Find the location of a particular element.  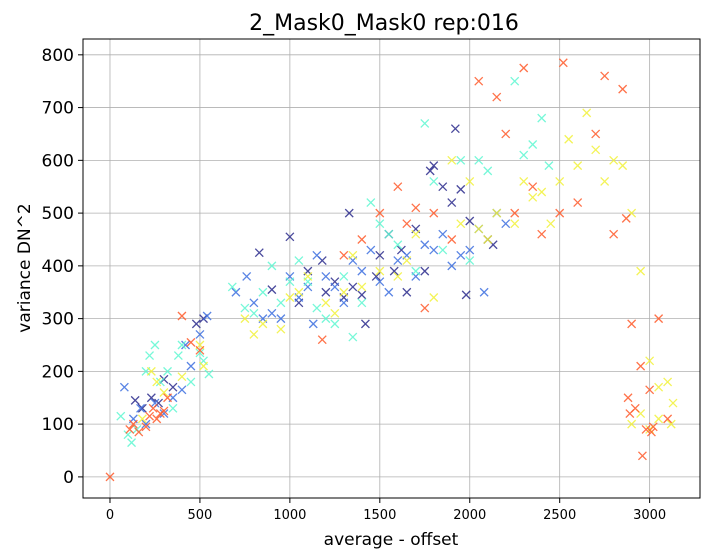

y-tick-label: 0 is located at coordinates (68, 478).